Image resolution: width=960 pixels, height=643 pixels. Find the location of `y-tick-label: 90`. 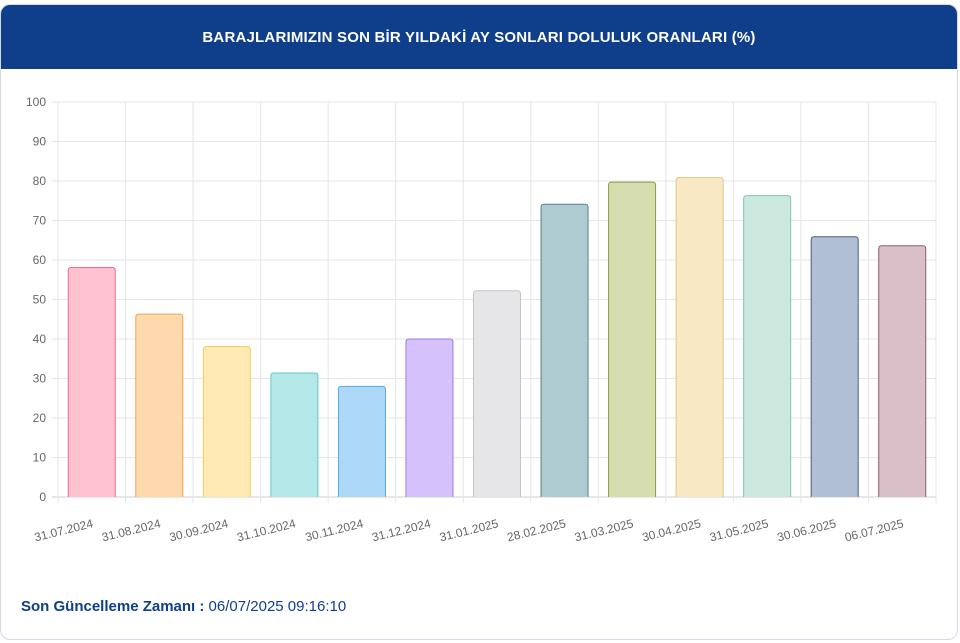

y-tick-label: 90 is located at coordinates (40, 142).